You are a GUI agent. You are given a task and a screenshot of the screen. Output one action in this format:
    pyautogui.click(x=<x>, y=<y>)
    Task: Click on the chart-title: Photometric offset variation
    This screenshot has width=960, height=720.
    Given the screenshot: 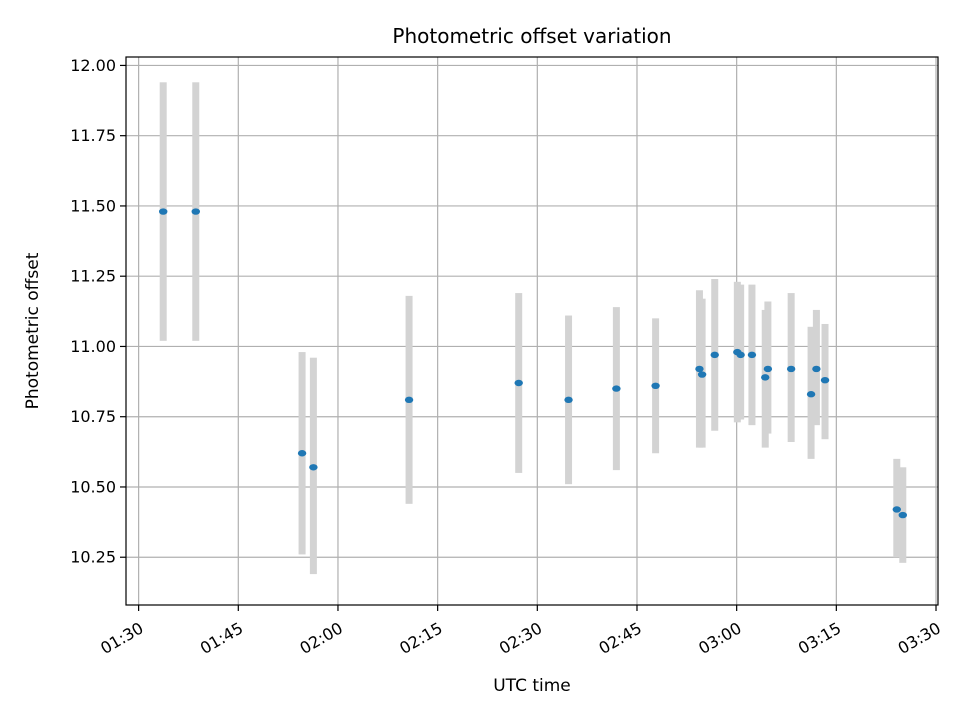 What is the action you would take?
    pyautogui.click(x=531, y=36)
    